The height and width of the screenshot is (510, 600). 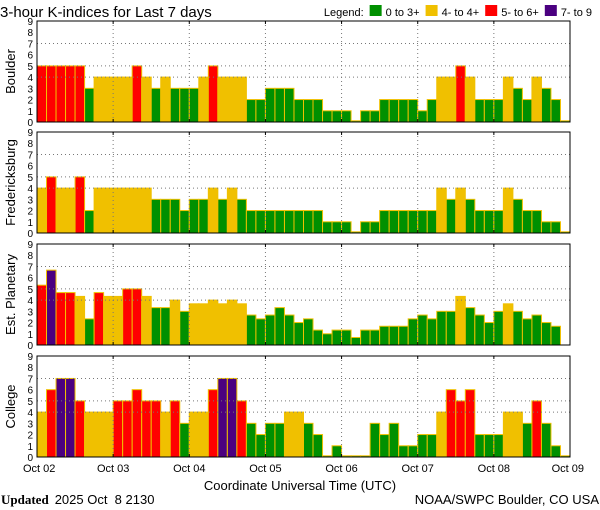 I want to click on y-tick-label: 4, so click(x=30, y=78).